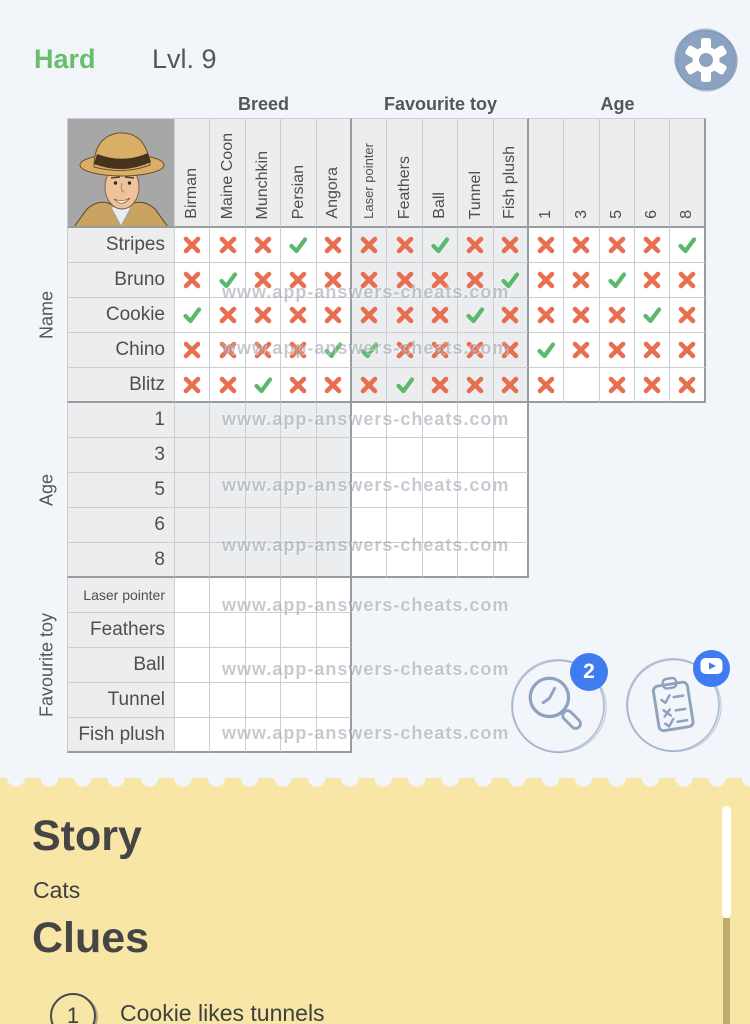  I want to click on grid-cell-8-persian, so click(299, 560).